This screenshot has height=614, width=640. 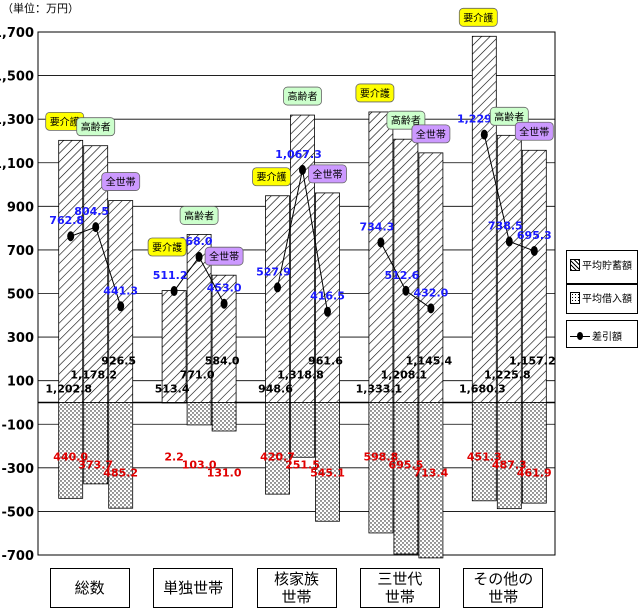 I want to click on y-tick-label: -300, so click(x=17, y=469).